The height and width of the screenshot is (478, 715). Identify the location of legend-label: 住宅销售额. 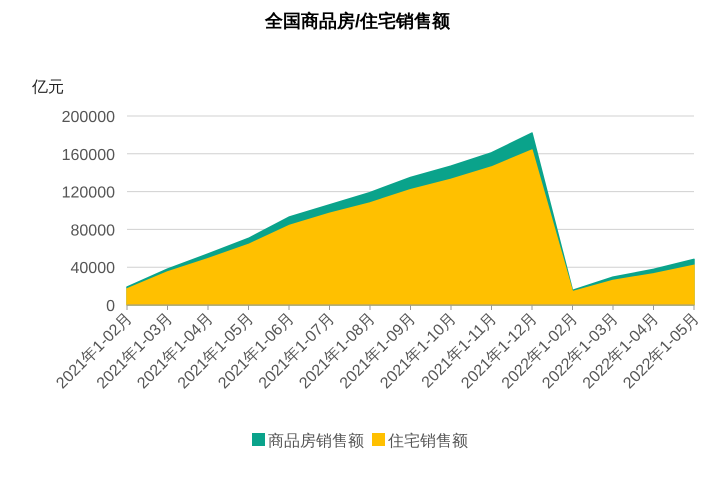
(427, 441).